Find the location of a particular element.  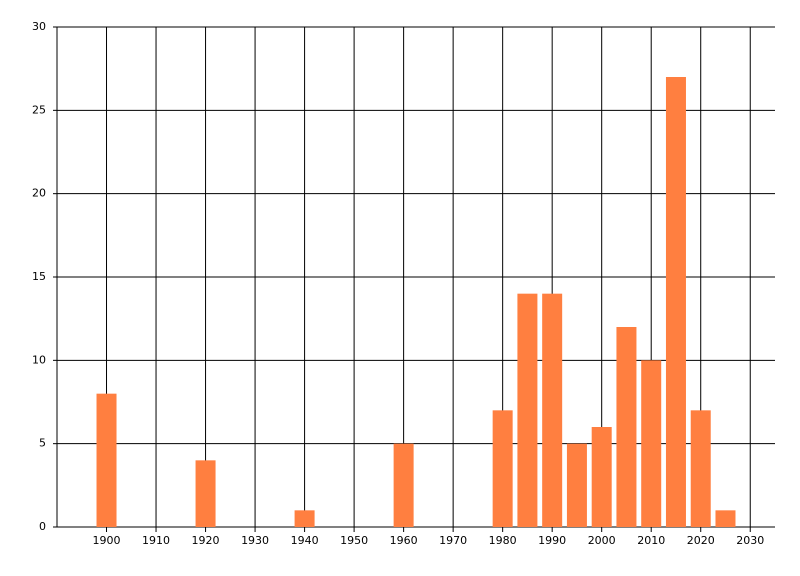

y-tick-label: 0 is located at coordinates (42, 526).